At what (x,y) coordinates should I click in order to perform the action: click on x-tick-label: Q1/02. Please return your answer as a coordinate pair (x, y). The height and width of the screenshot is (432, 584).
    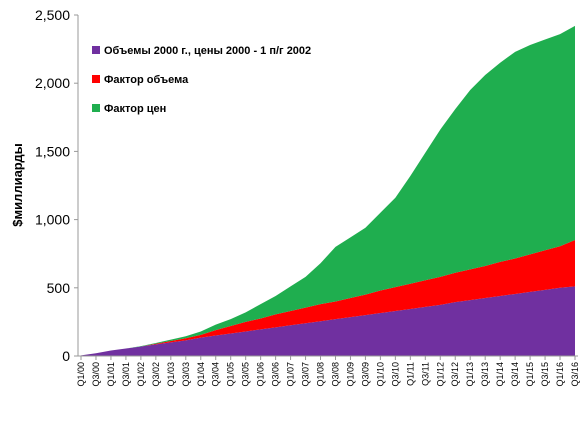
    Looking at the image, I should click on (141, 374).